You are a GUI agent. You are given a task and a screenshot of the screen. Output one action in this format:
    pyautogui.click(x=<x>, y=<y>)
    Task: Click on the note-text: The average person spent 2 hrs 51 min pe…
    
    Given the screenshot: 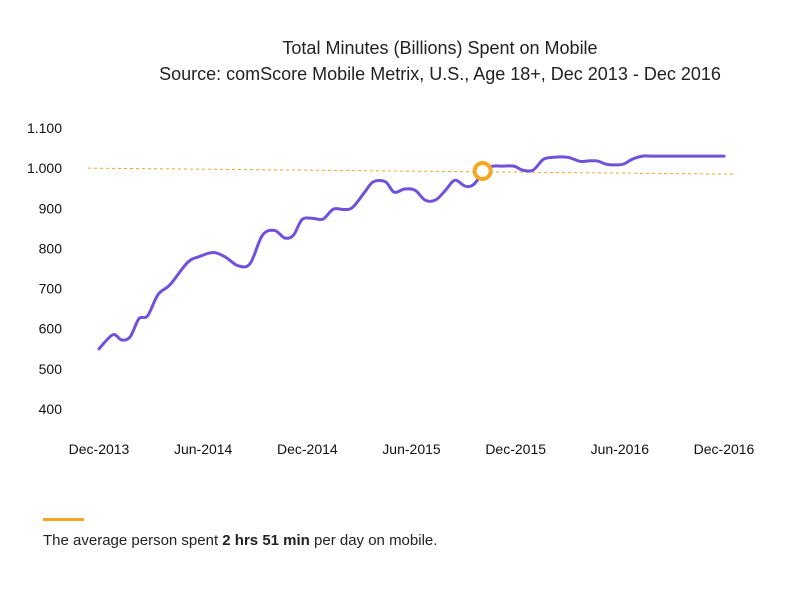 What is the action you would take?
    pyautogui.click(x=240, y=540)
    